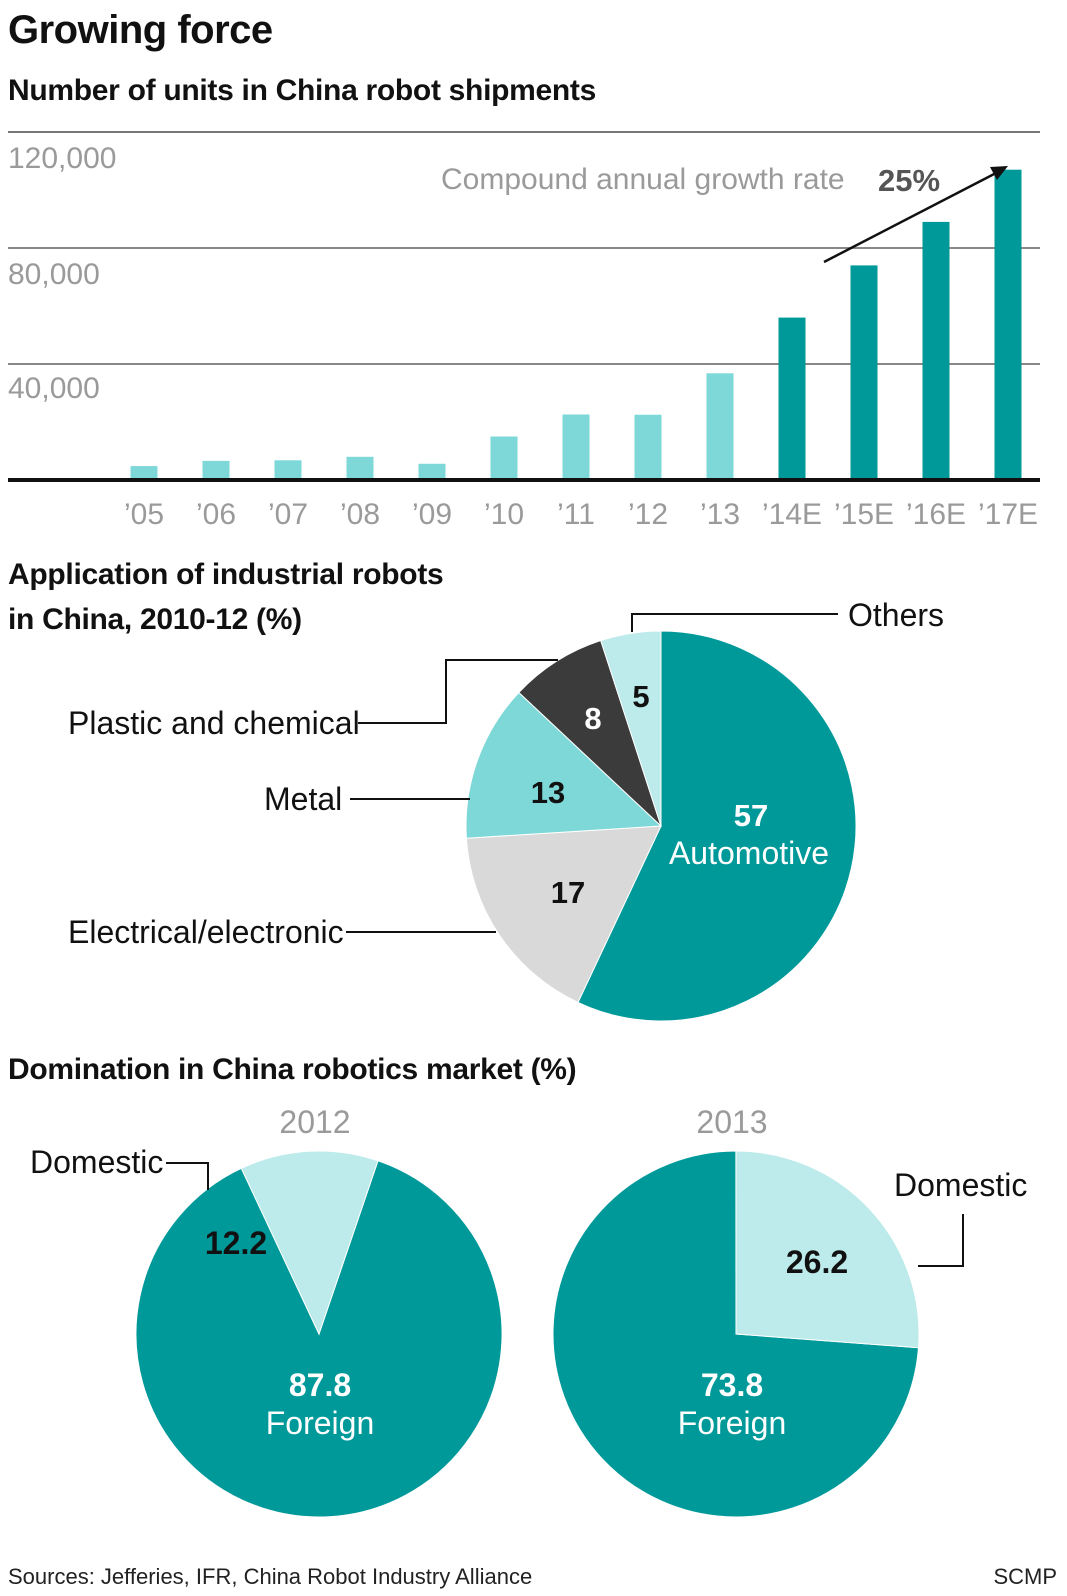 This screenshot has height=1596, width=1067. What do you see at coordinates (717, 826) in the screenshot?
I see `application-slice-automotive` at bounding box center [717, 826].